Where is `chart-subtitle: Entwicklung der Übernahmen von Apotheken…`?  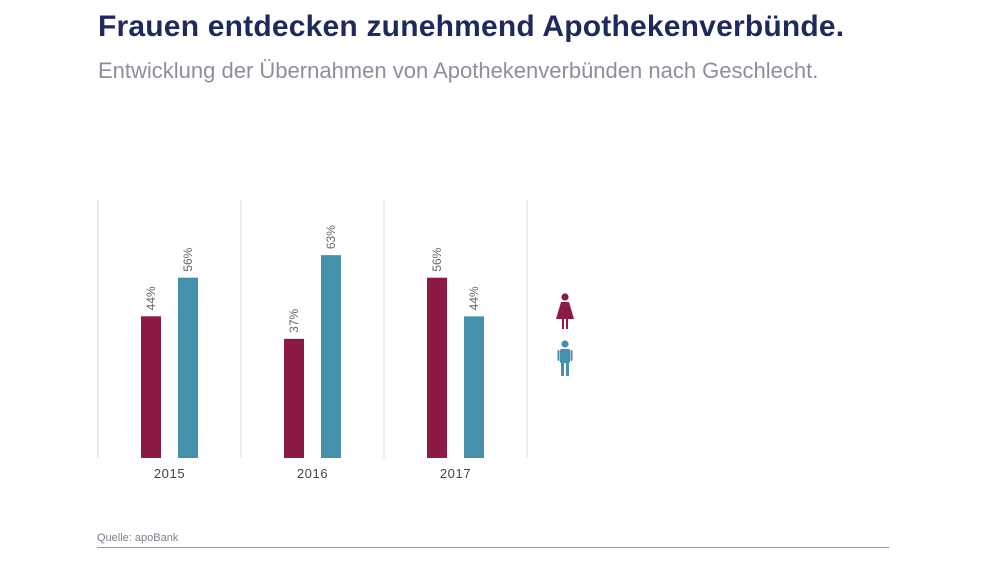 chart-subtitle: Entwicklung der Übernahmen von Apotheken… is located at coordinates (458, 70).